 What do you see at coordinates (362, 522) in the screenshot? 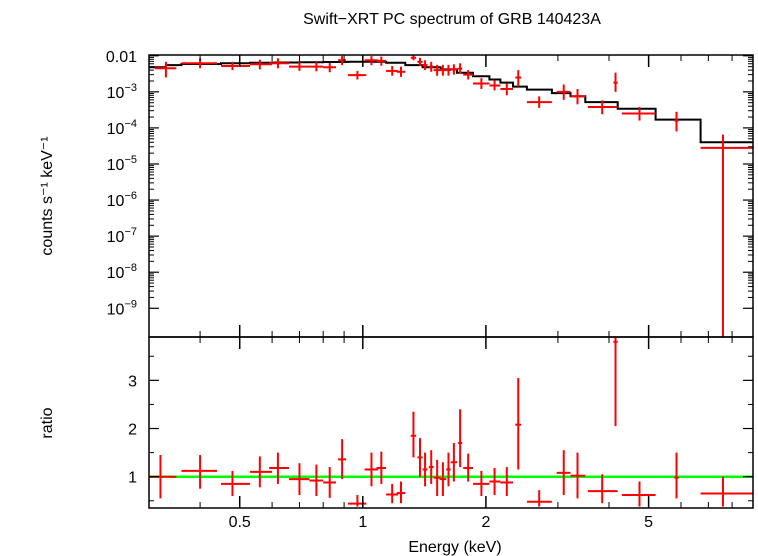
I see `x-tick-label: 1` at bounding box center [362, 522].